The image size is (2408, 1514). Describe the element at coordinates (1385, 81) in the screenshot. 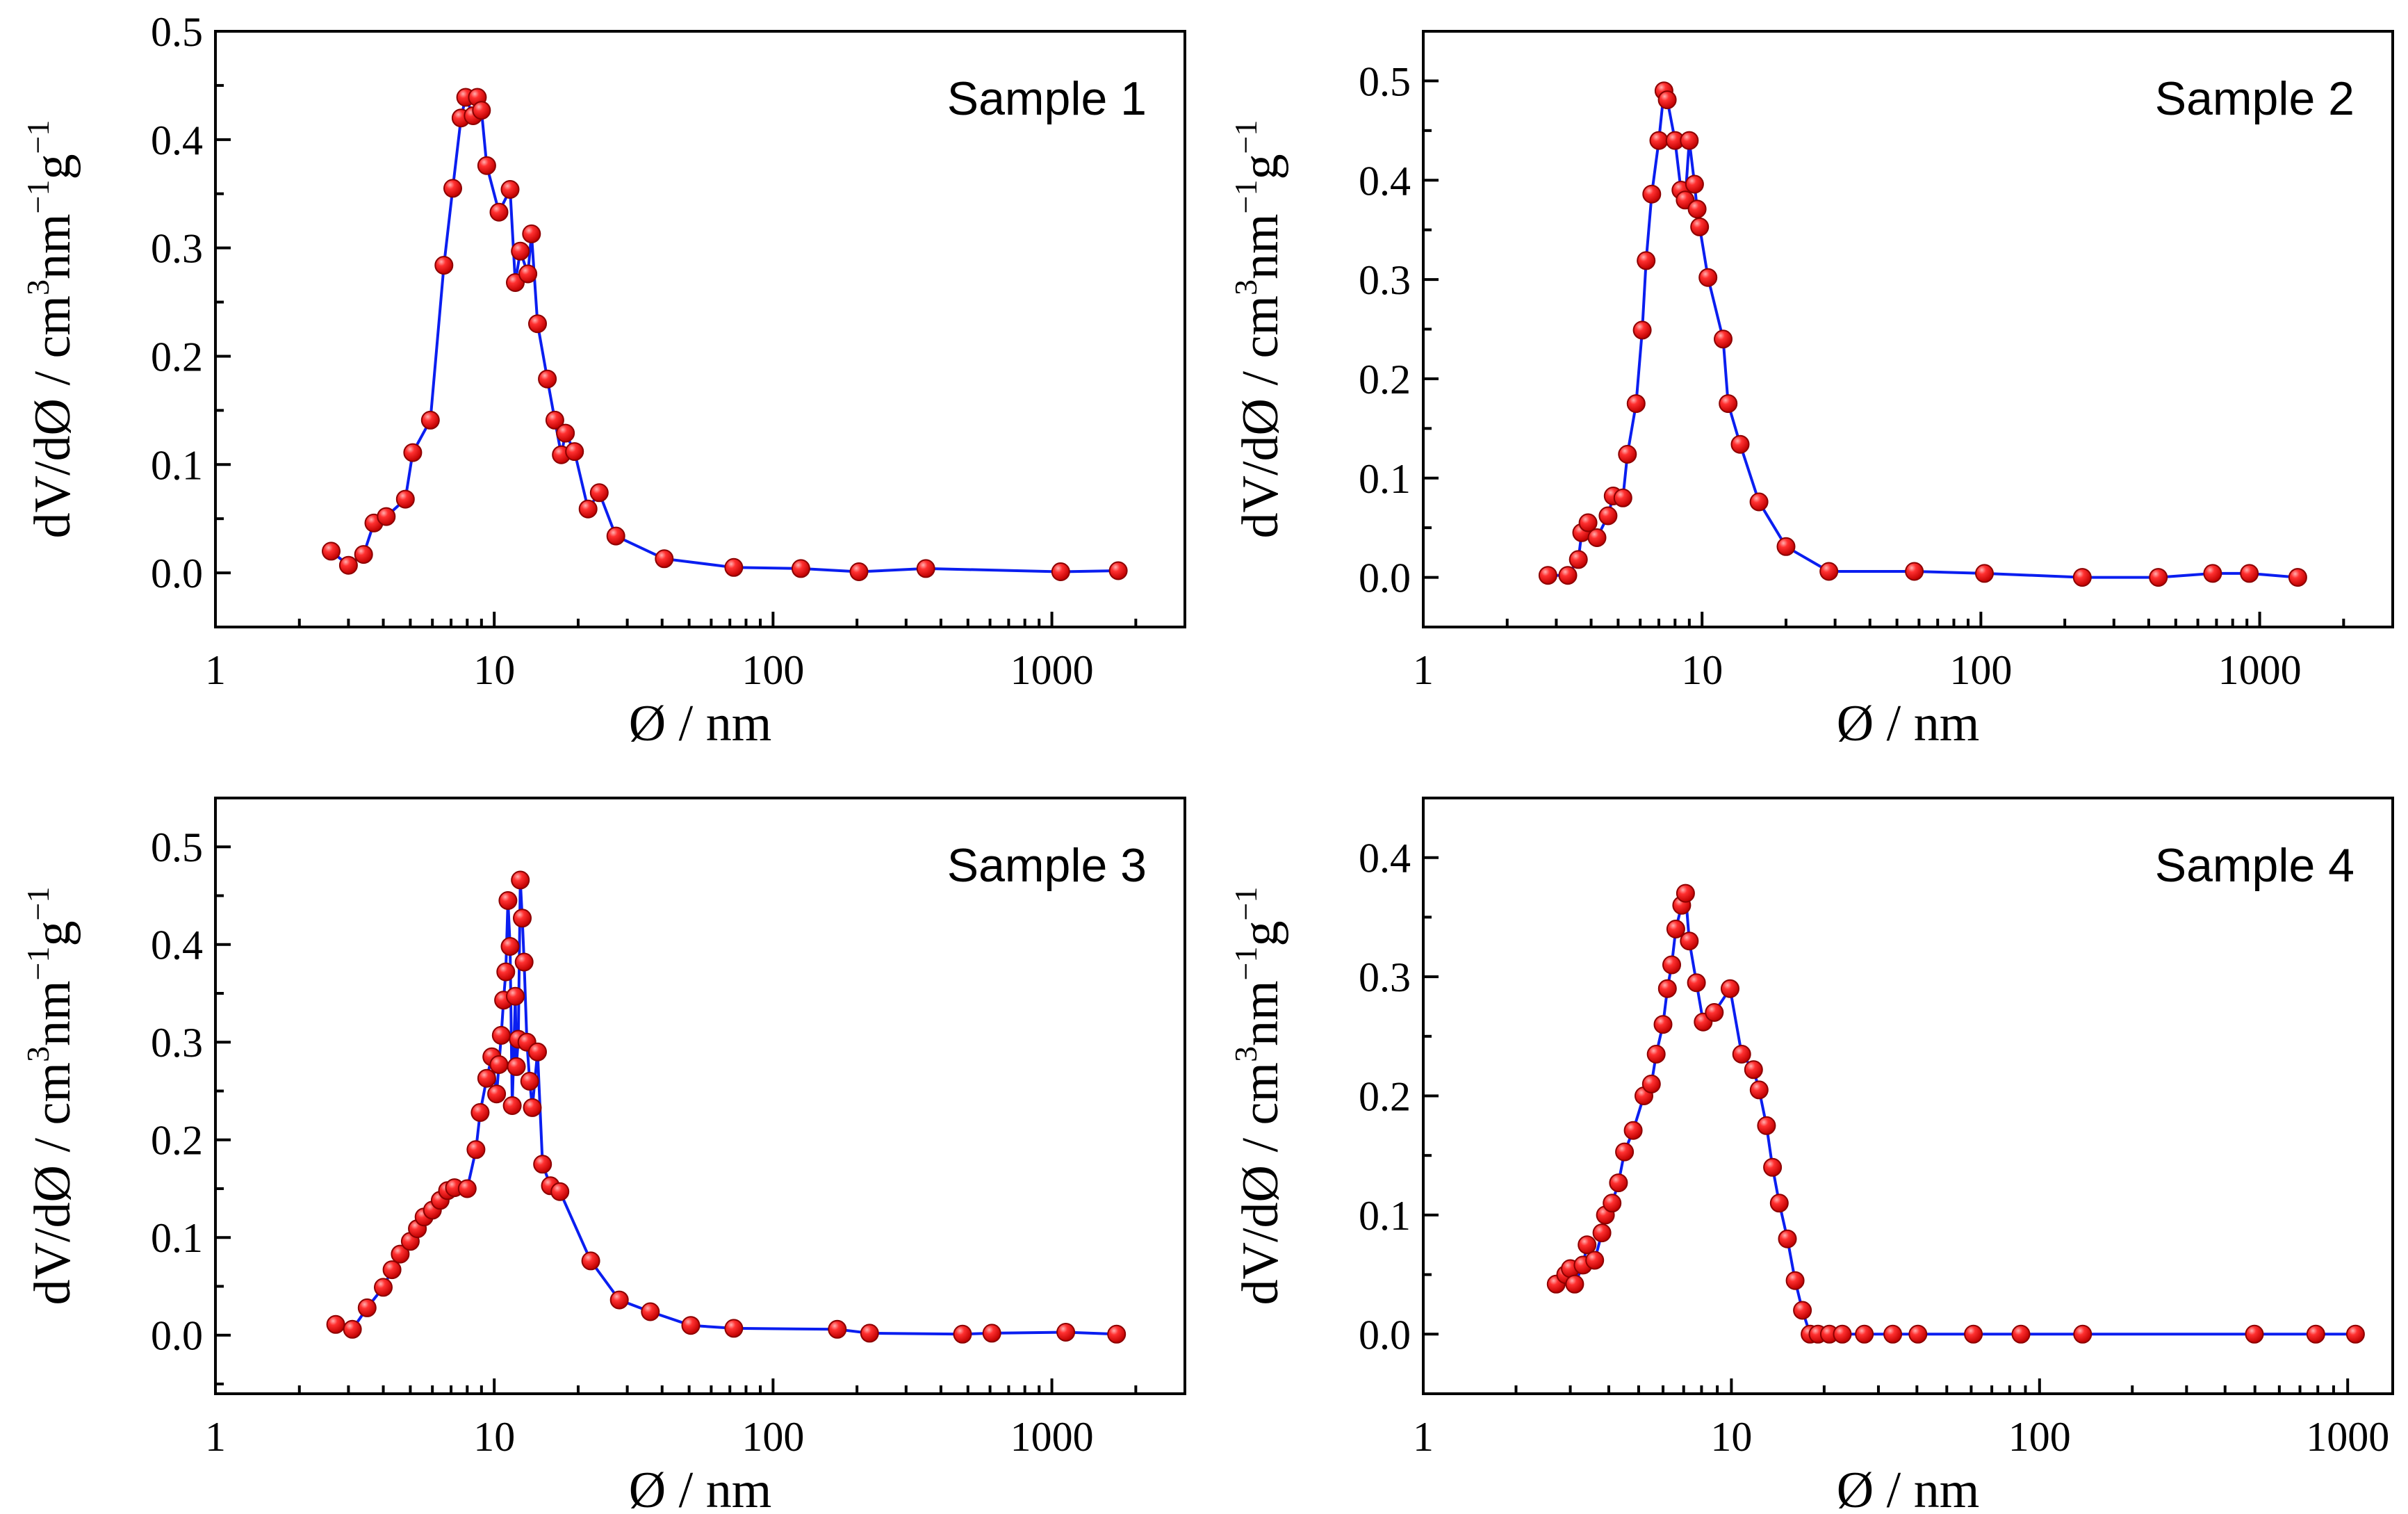

I see `y-tick-label: 0.5` at that location.